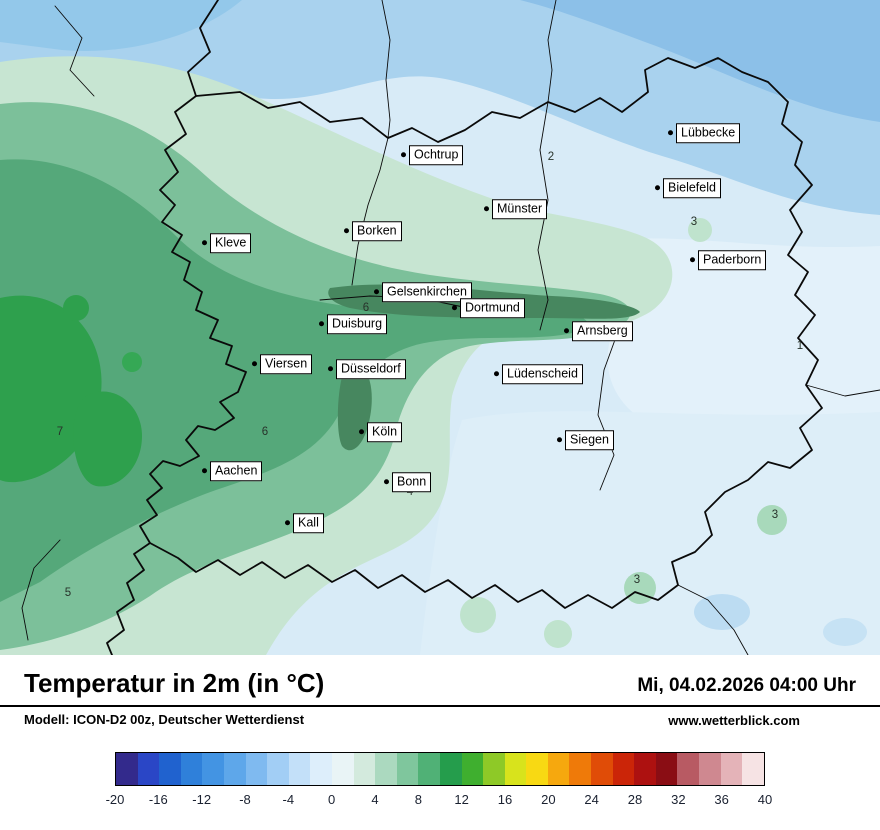  I want to click on temperature-value-label: 7, so click(60, 432).